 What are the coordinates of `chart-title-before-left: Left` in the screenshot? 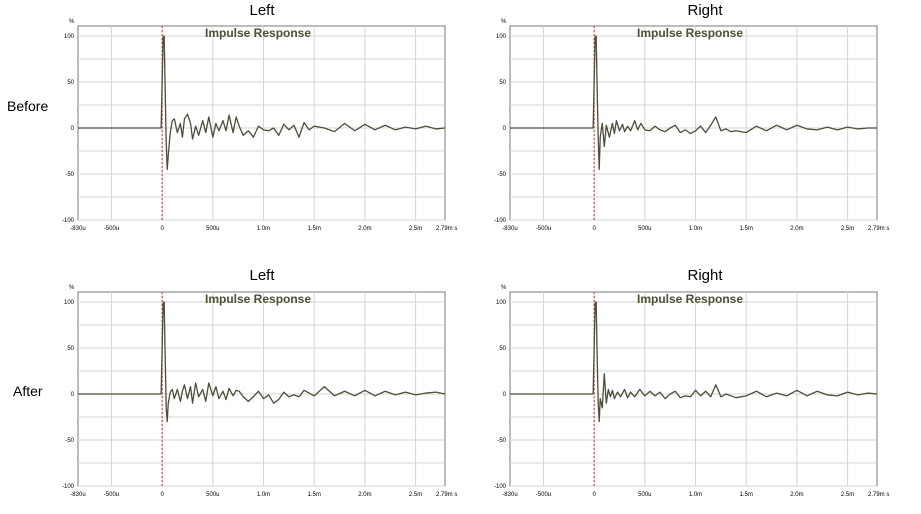 It's located at (262, 10).